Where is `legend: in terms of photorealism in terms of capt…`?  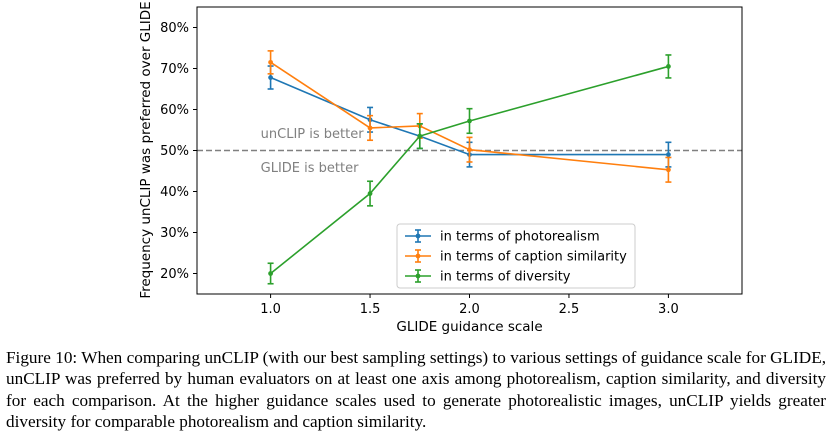
legend: in terms of photorealism in terms of capt… is located at coordinates (516, 256).